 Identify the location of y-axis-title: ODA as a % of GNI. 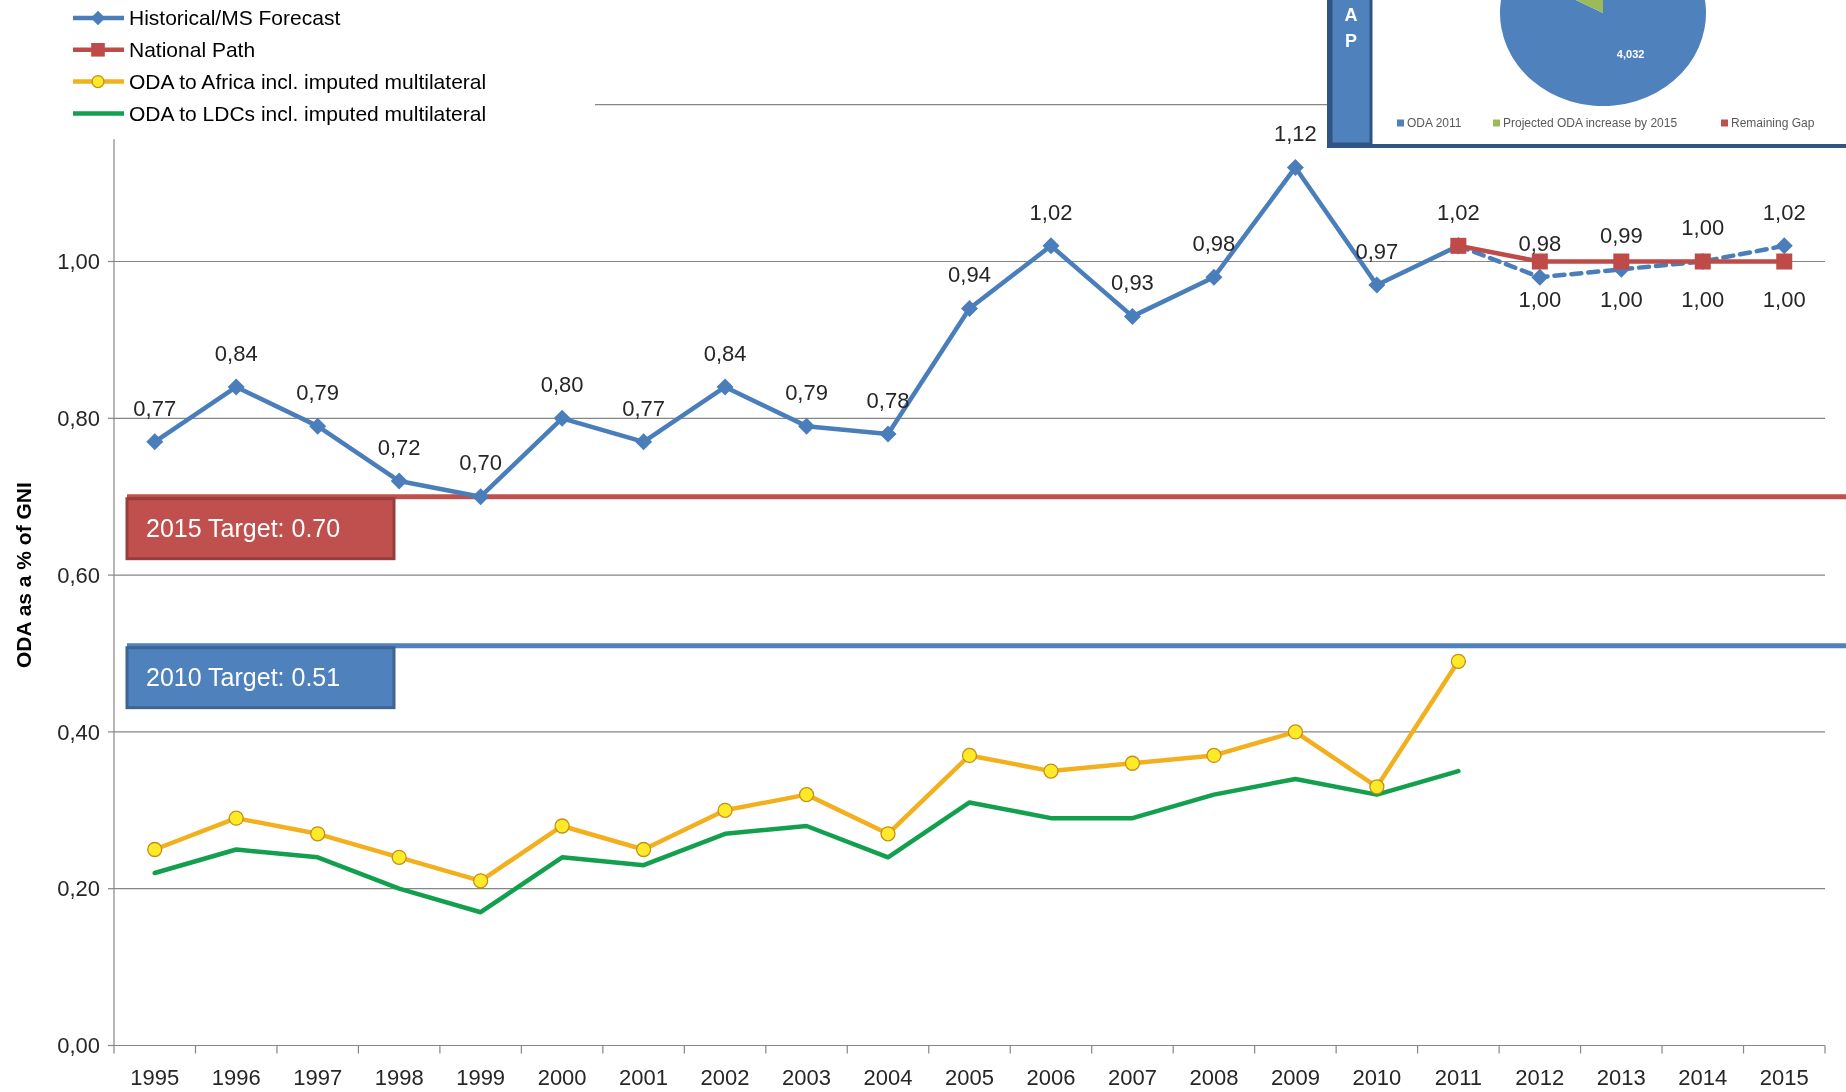
(24, 575).